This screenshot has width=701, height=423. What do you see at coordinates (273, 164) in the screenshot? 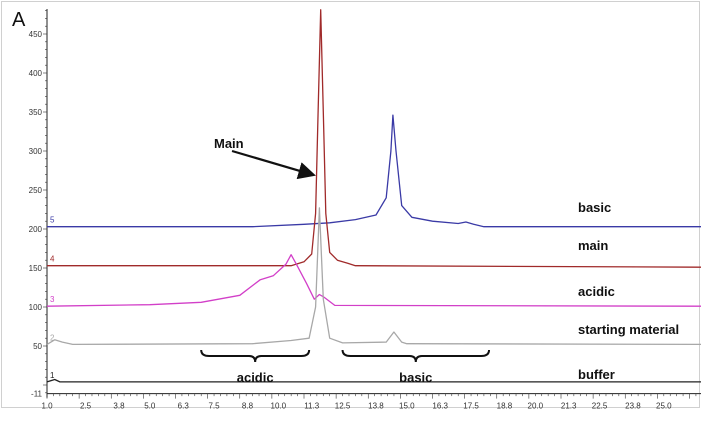
I see `main-arrow` at bounding box center [273, 164].